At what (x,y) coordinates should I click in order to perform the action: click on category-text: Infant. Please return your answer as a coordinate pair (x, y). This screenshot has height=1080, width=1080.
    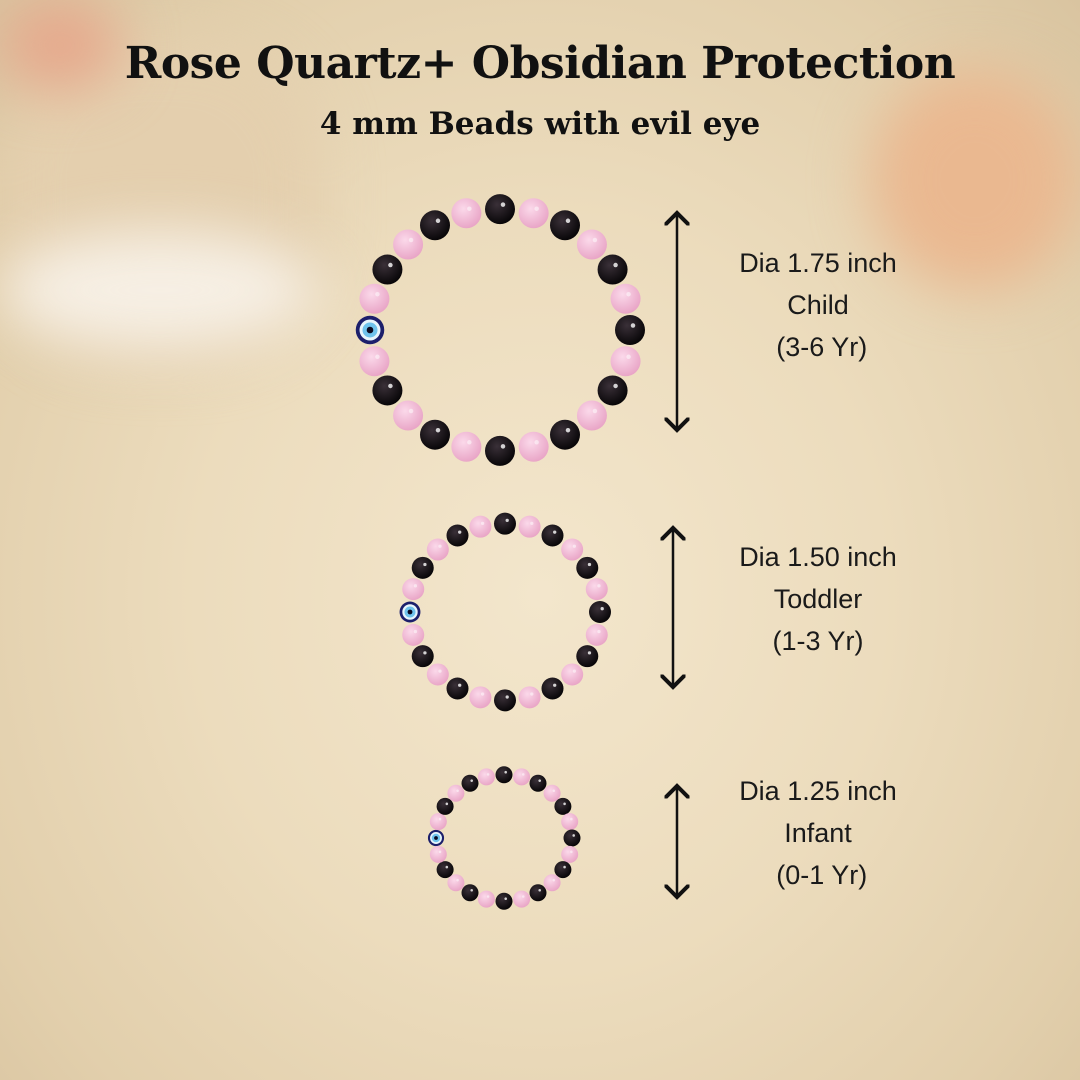
    Looking at the image, I should click on (818, 833).